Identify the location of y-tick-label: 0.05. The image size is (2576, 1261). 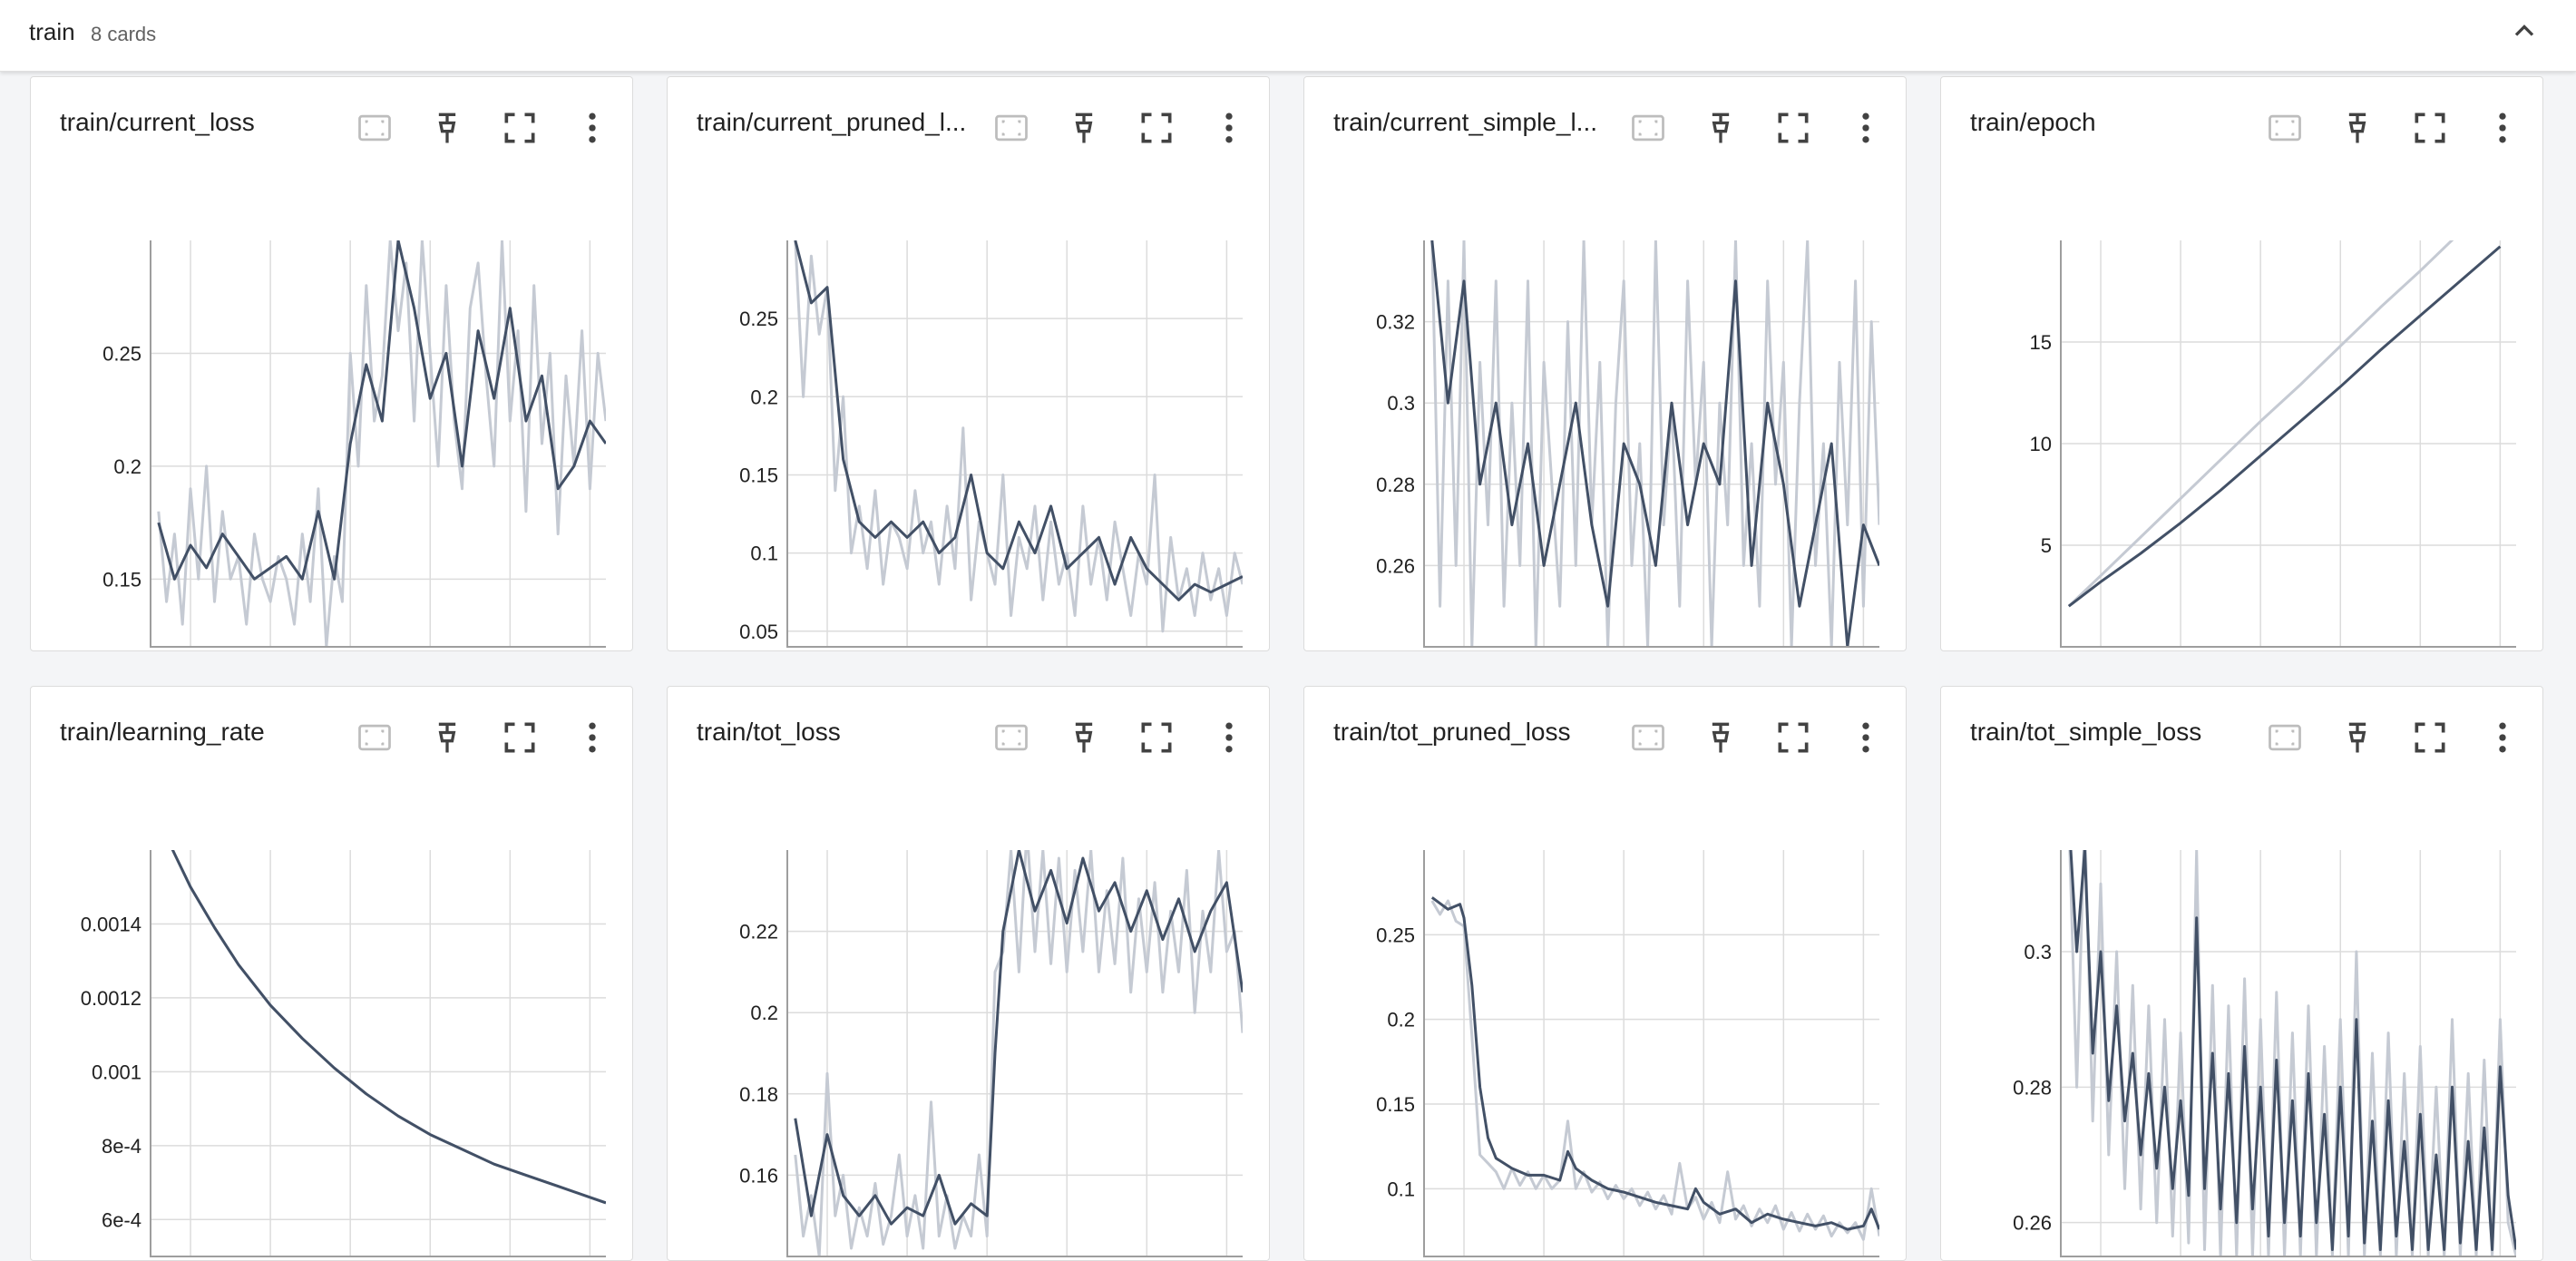
(758, 632).